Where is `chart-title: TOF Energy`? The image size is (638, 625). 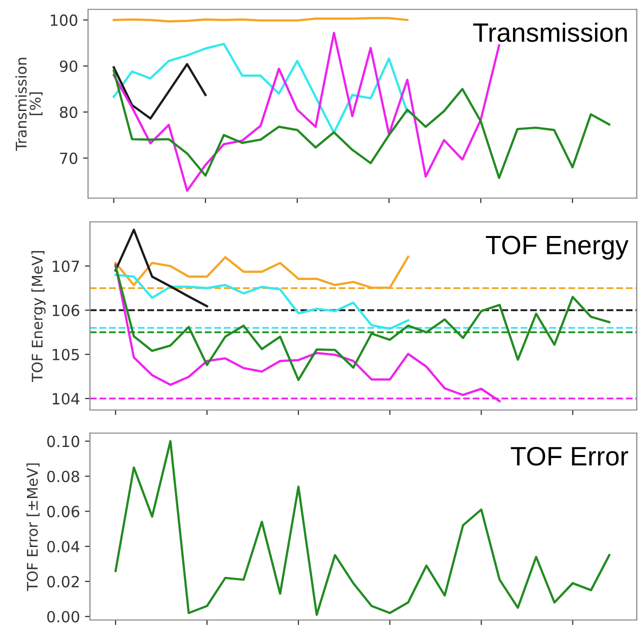
chart-title: TOF Energy is located at coordinates (557, 248).